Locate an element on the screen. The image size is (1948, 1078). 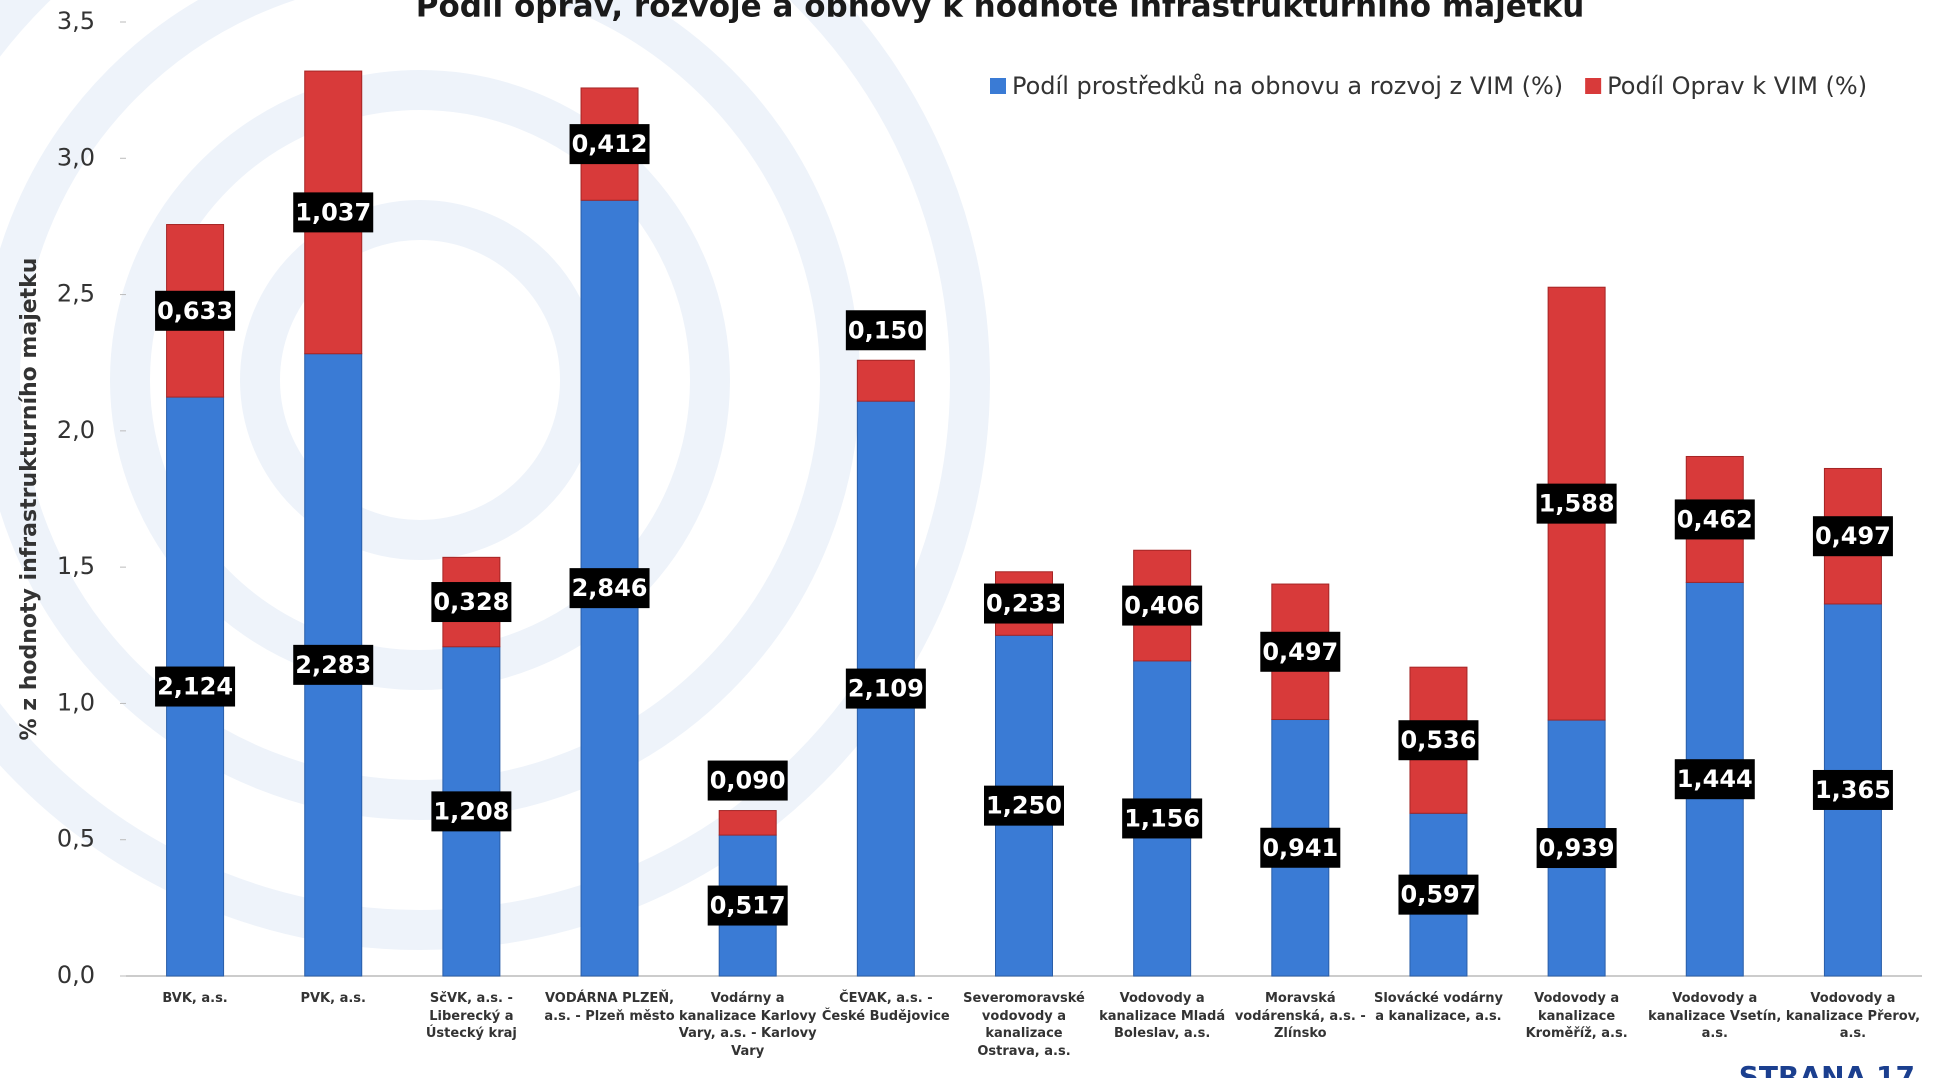
data-label: 1,208 is located at coordinates (471, 811).